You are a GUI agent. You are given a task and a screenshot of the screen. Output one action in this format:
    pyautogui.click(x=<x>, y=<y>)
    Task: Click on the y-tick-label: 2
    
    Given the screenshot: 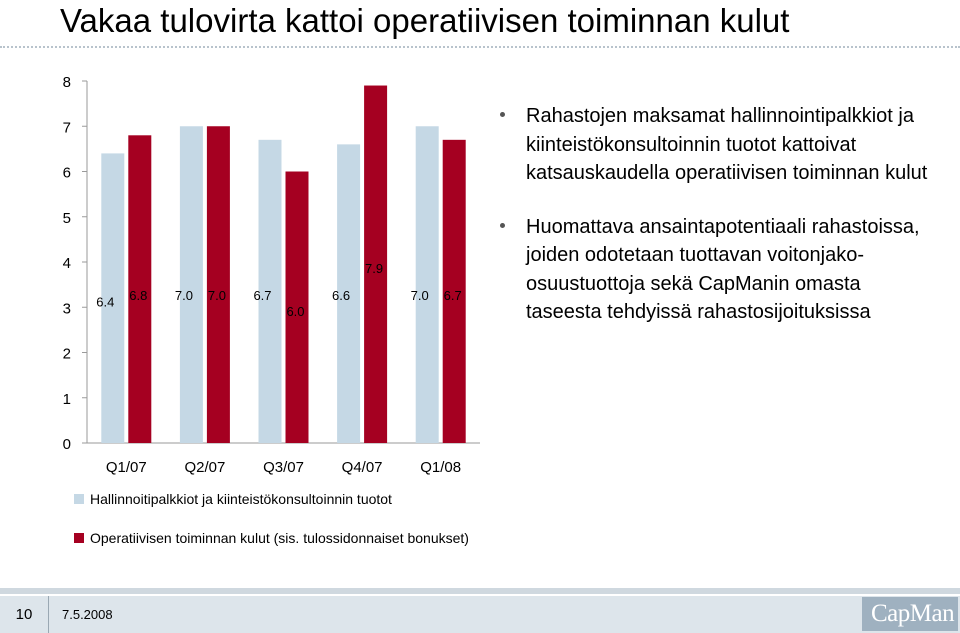 What is the action you would take?
    pyautogui.click(x=67, y=354)
    